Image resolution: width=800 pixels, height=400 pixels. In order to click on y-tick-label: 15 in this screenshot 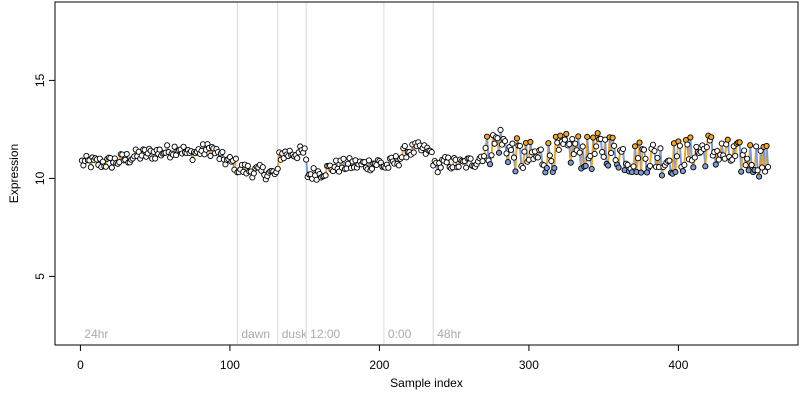, I will do `click(40, 80)`.